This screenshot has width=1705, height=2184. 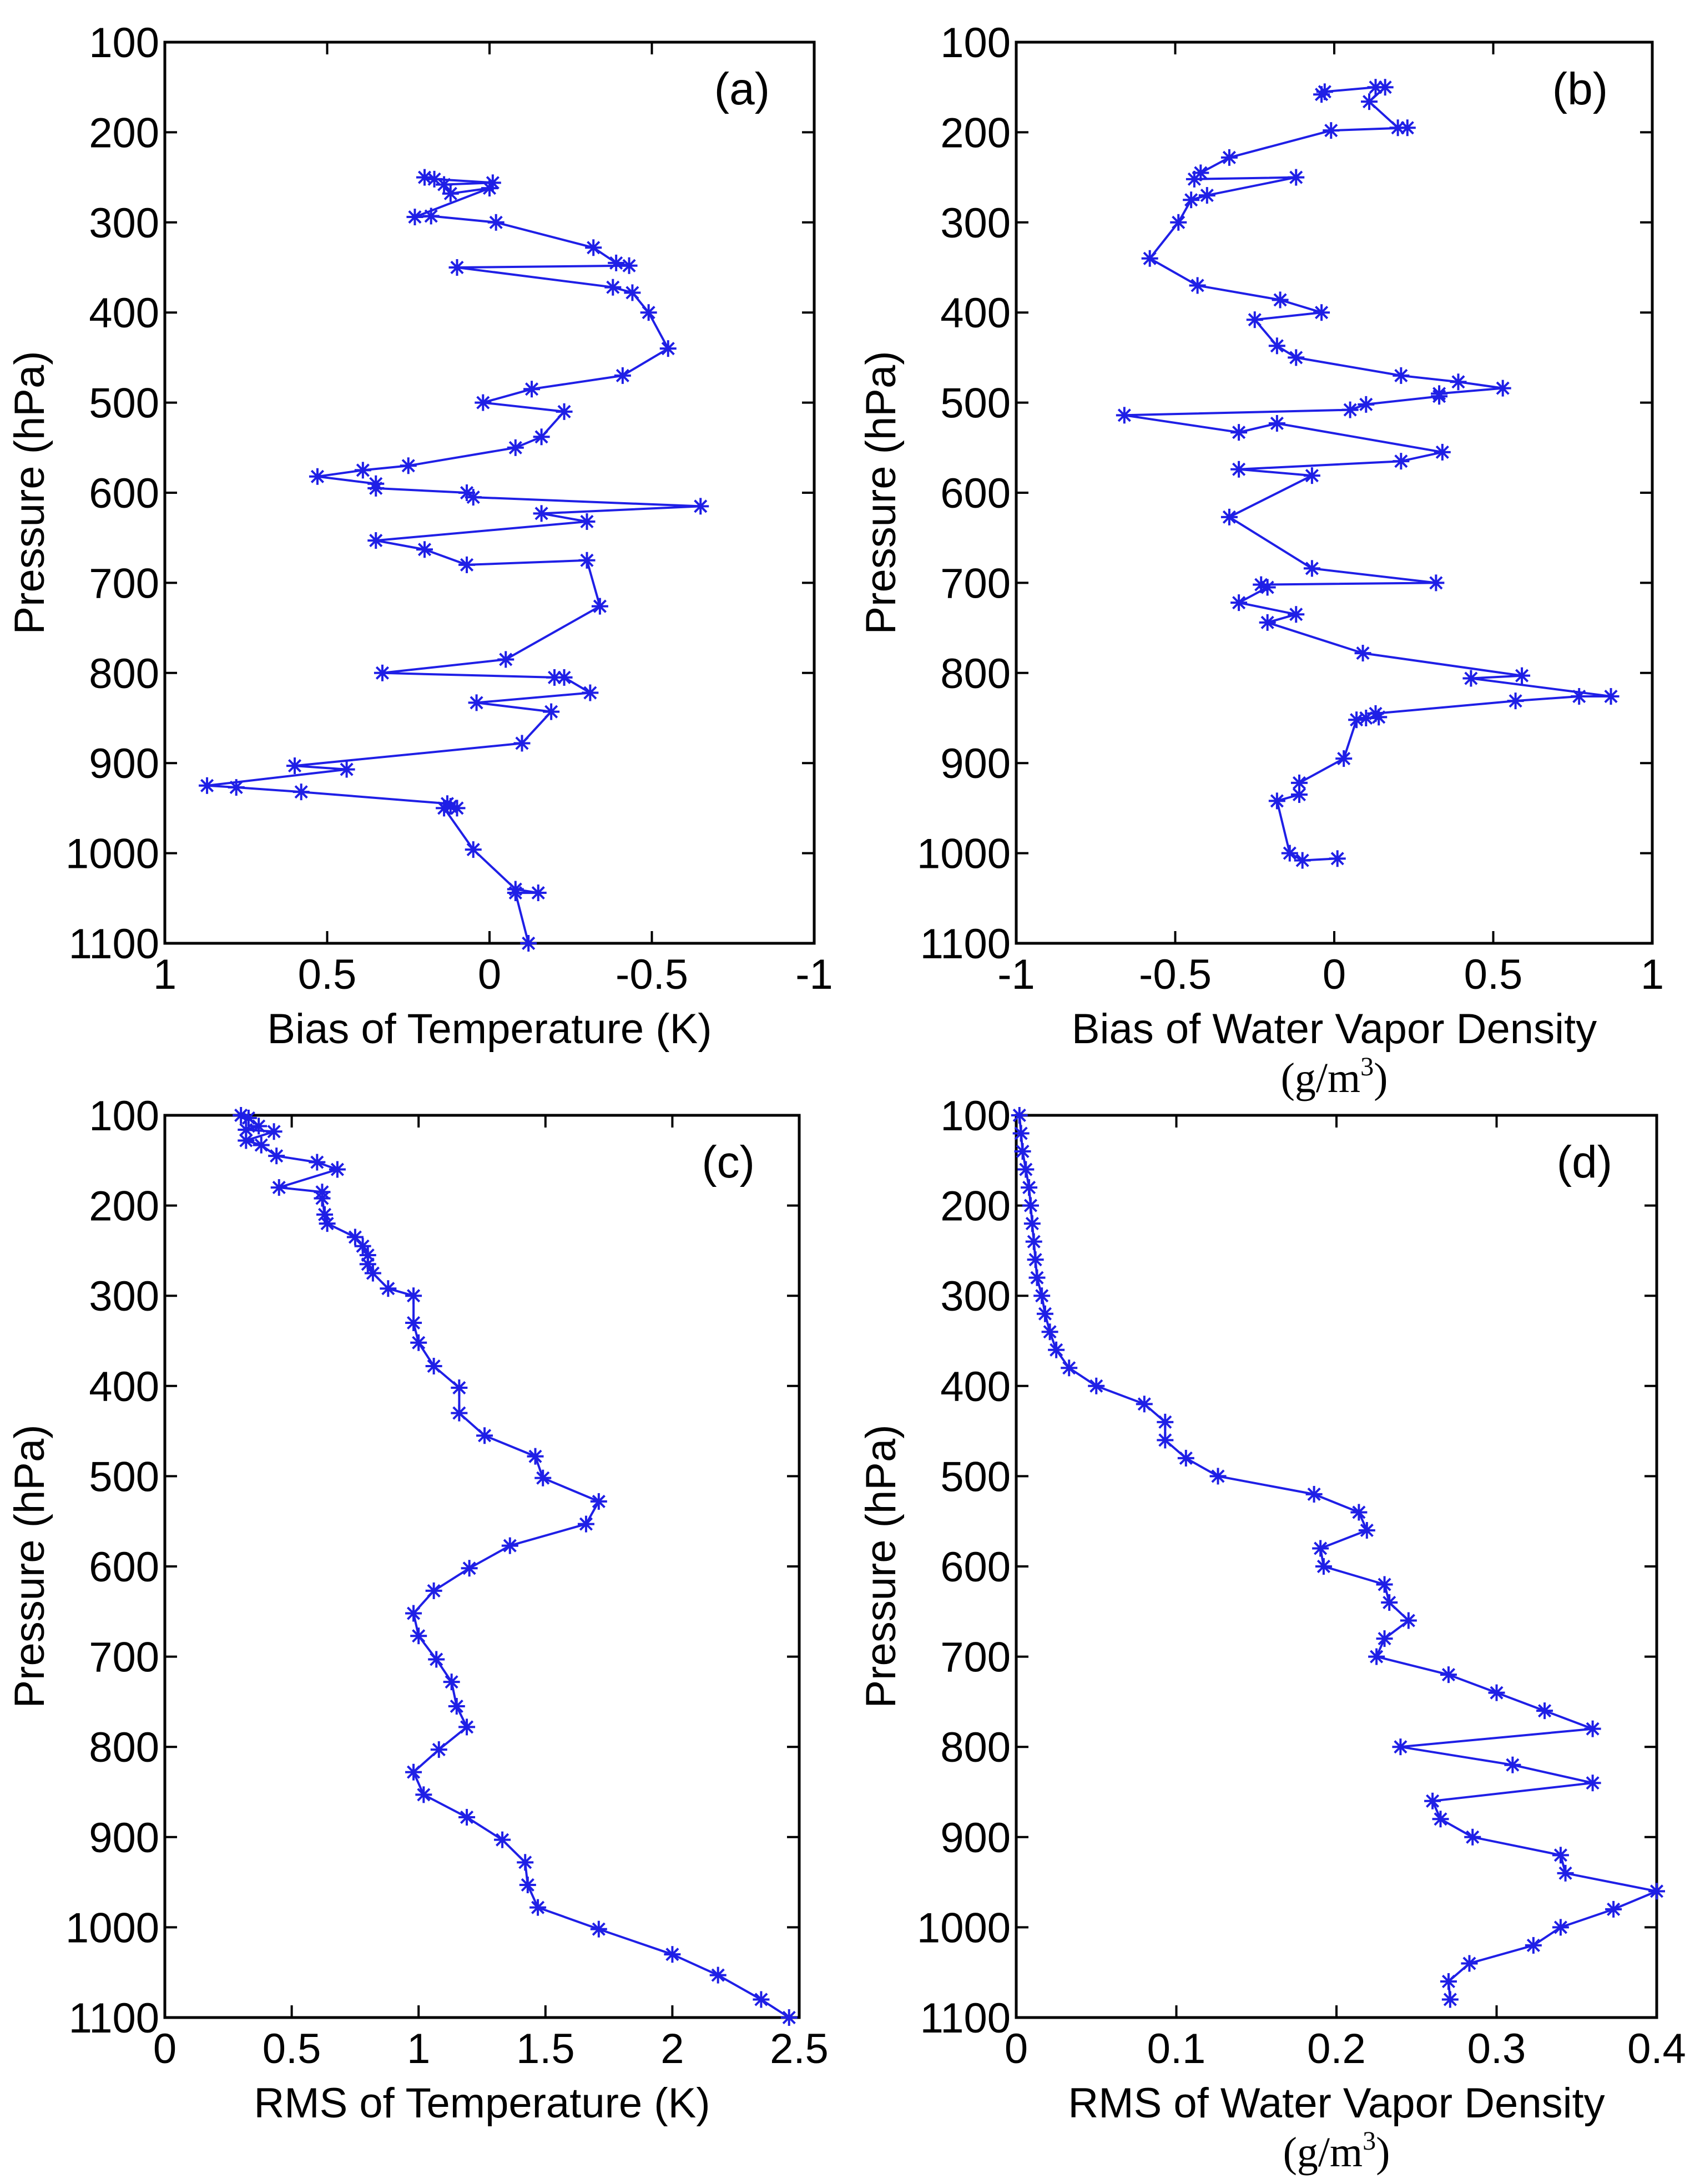 What do you see at coordinates (1580, 89) in the screenshot?
I see `panel-label: (b)` at bounding box center [1580, 89].